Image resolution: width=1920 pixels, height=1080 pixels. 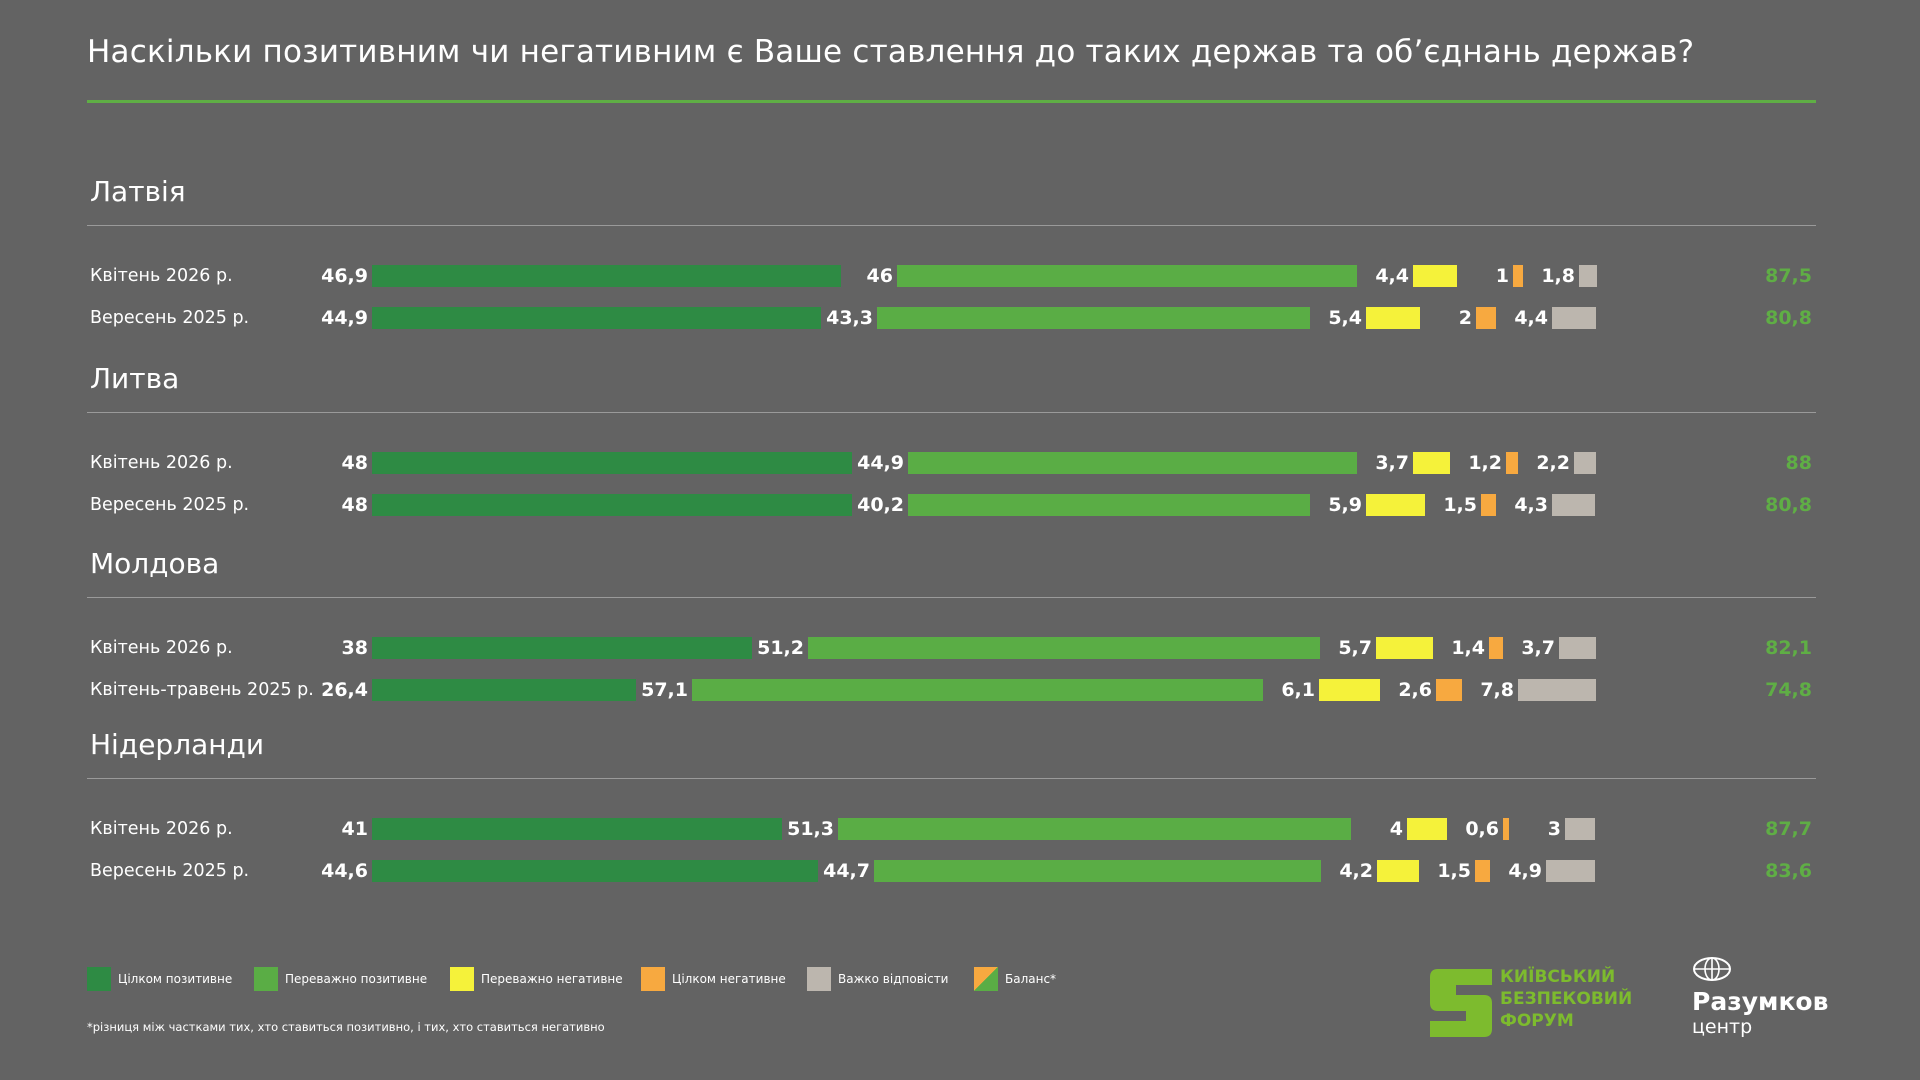 I want to click on balance-value: 88, so click(x=1798, y=463).